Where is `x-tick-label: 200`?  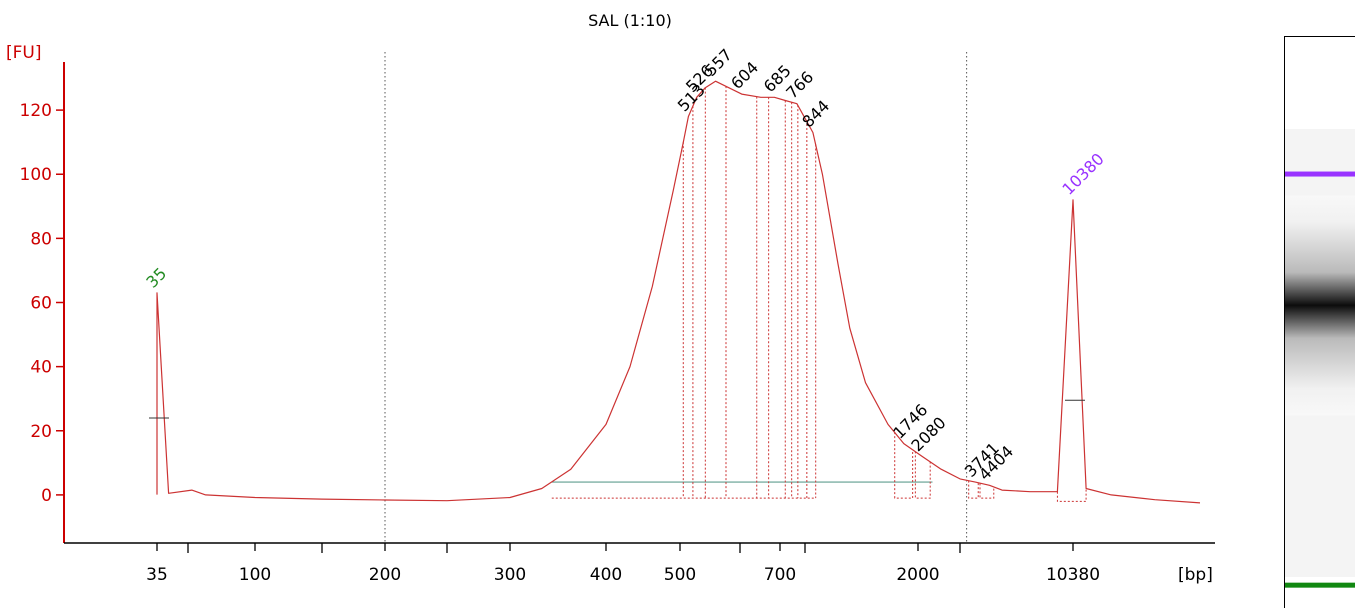
x-tick-label: 200 is located at coordinates (385, 575).